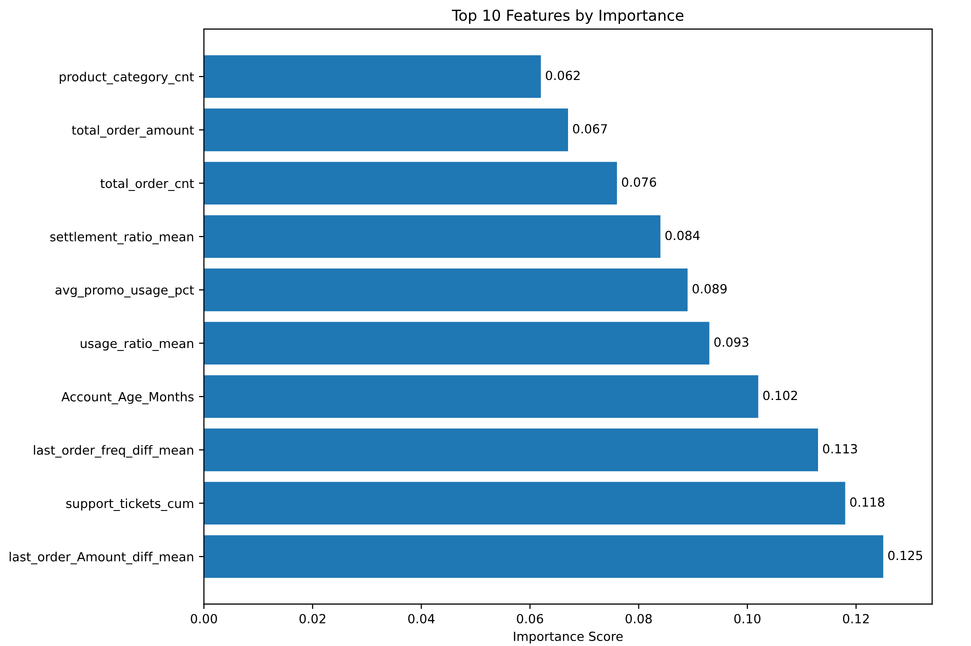  Describe the element at coordinates (313, 619) in the screenshot. I see `x-tick-label: 0.02` at that location.